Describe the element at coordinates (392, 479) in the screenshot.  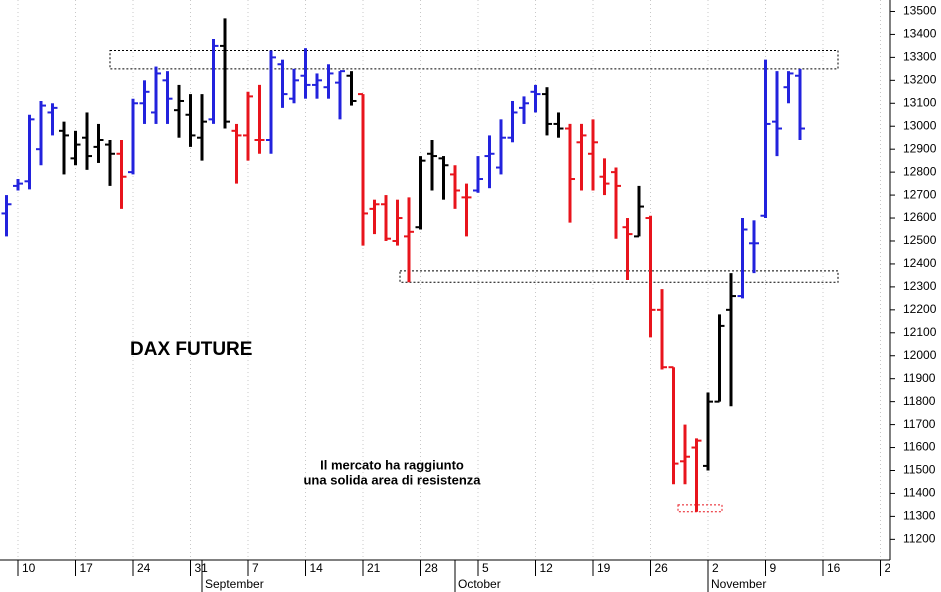
I see `annotation: una solida area di resistenza` at that location.